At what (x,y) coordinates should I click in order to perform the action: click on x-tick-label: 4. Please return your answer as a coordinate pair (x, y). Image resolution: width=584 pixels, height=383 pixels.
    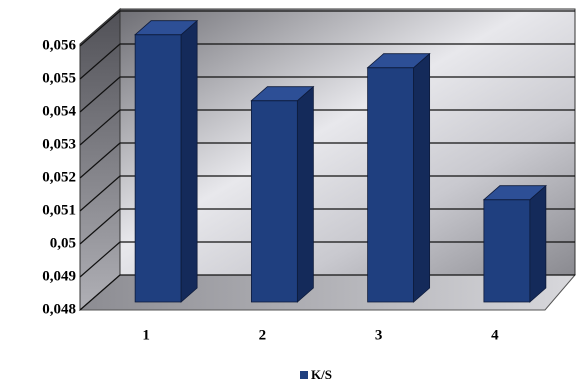
    Looking at the image, I should click on (495, 335).